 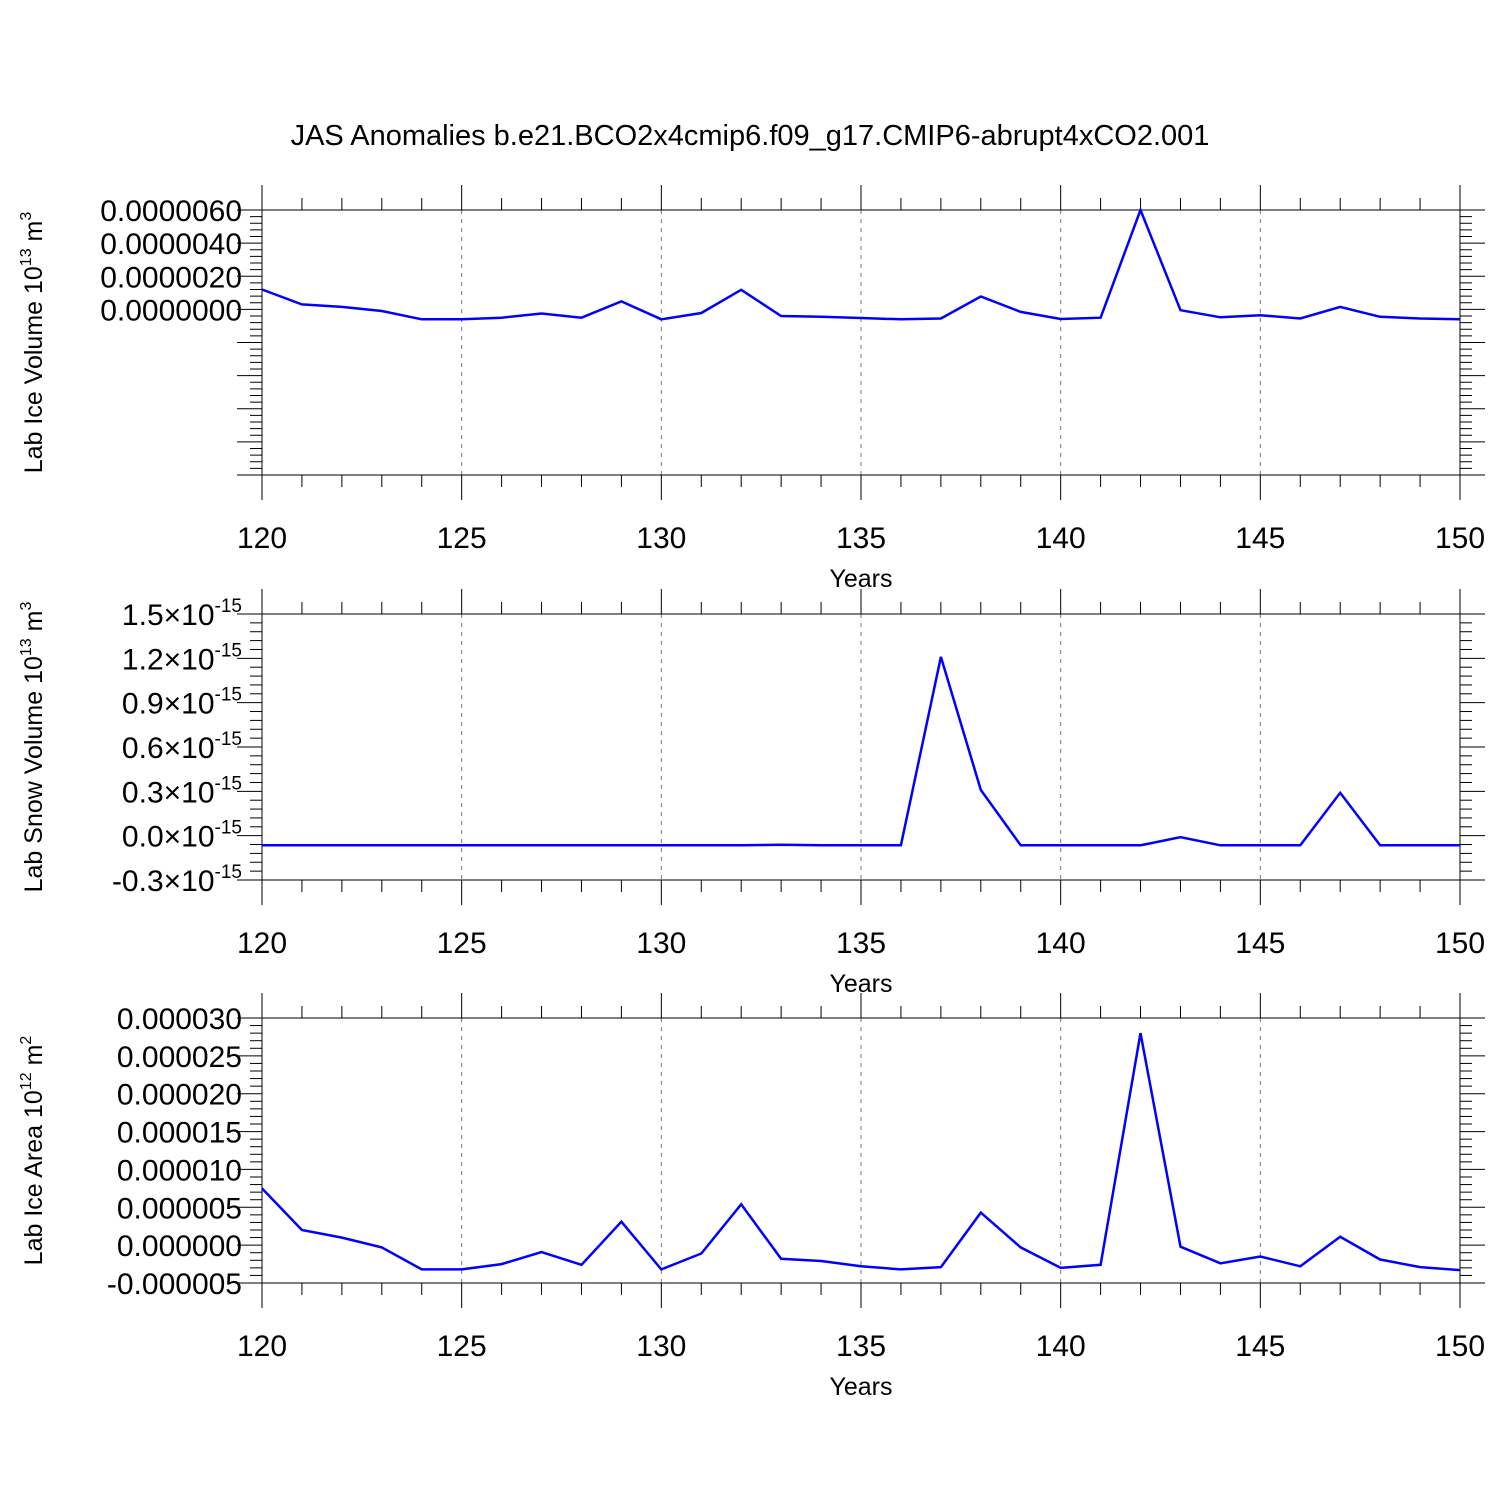 I want to click on y-tick-label: 0.000025, so click(x=179, y=1057).